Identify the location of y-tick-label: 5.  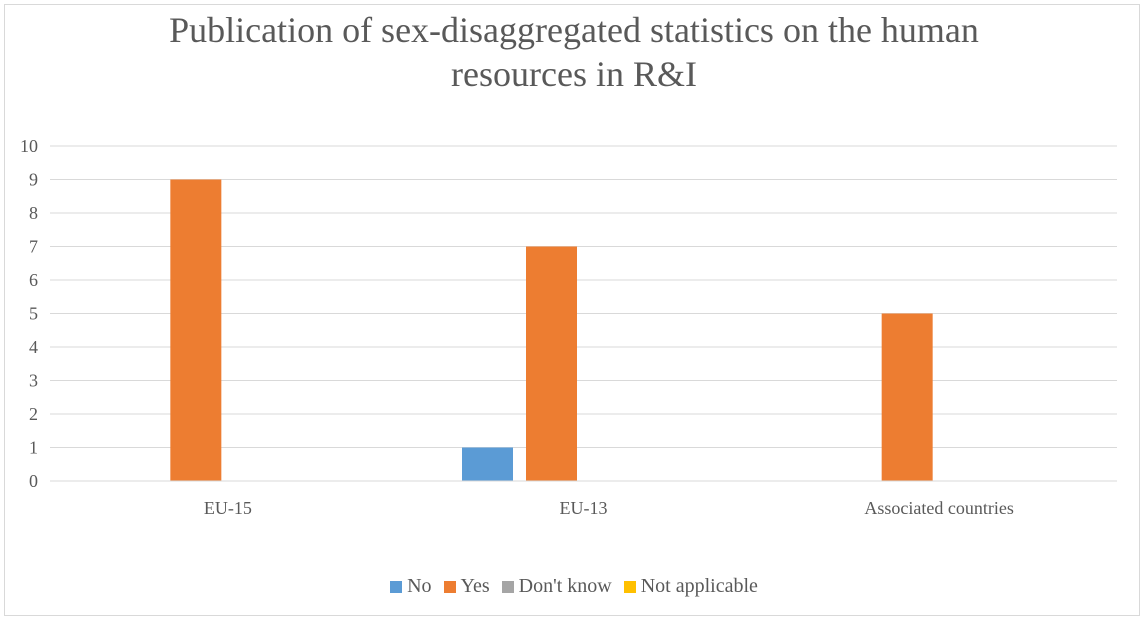
(33, 314).